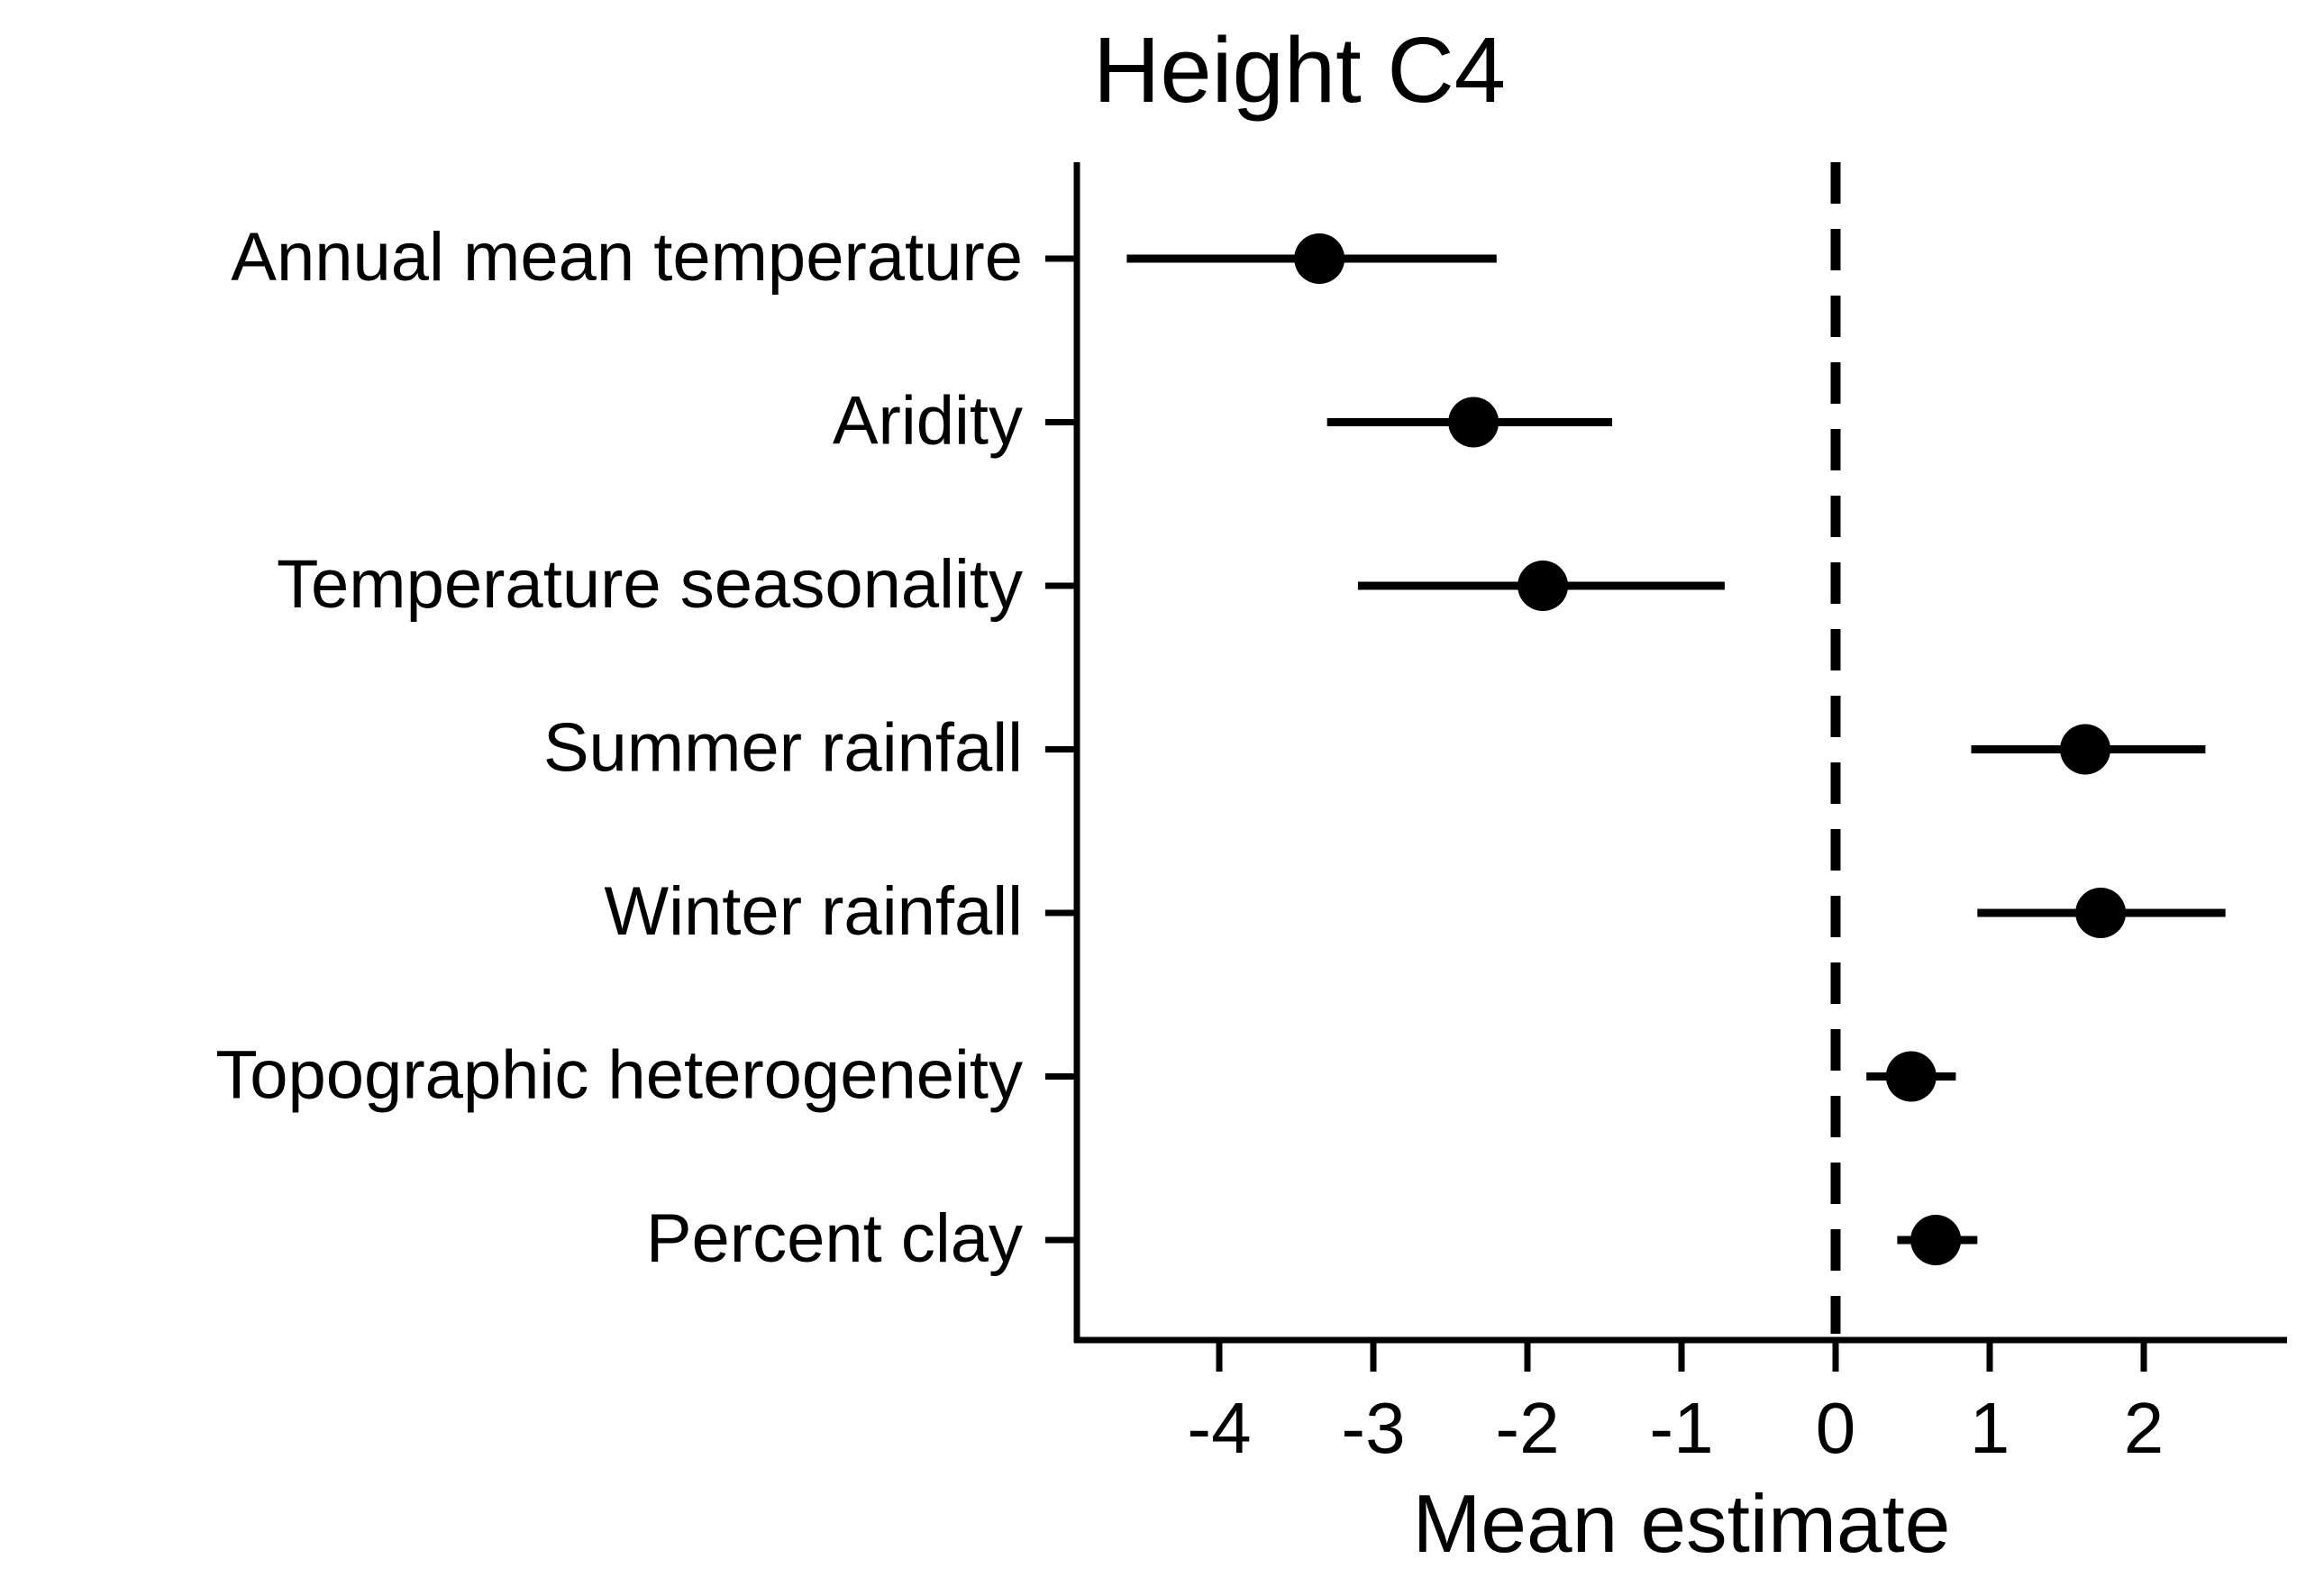 The width and height of the screenshot is (2306, 1596). I want to click on y-axis-ticks, so click(1061, 749).